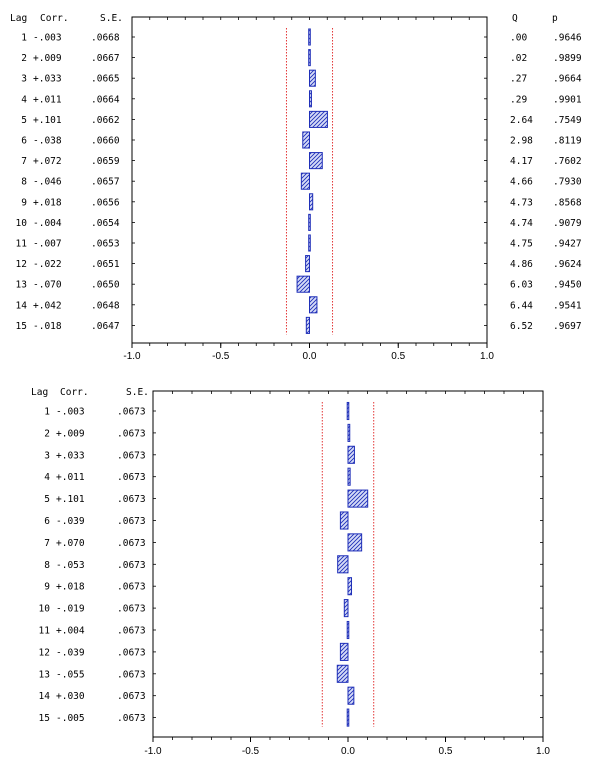 Image resolution: width=590 pixels, height=758 pixels. What do you see at coordinates (105, 38) in the screenshot?
I see `chart1-se-value: .0668` at bounding box center [105, 38].